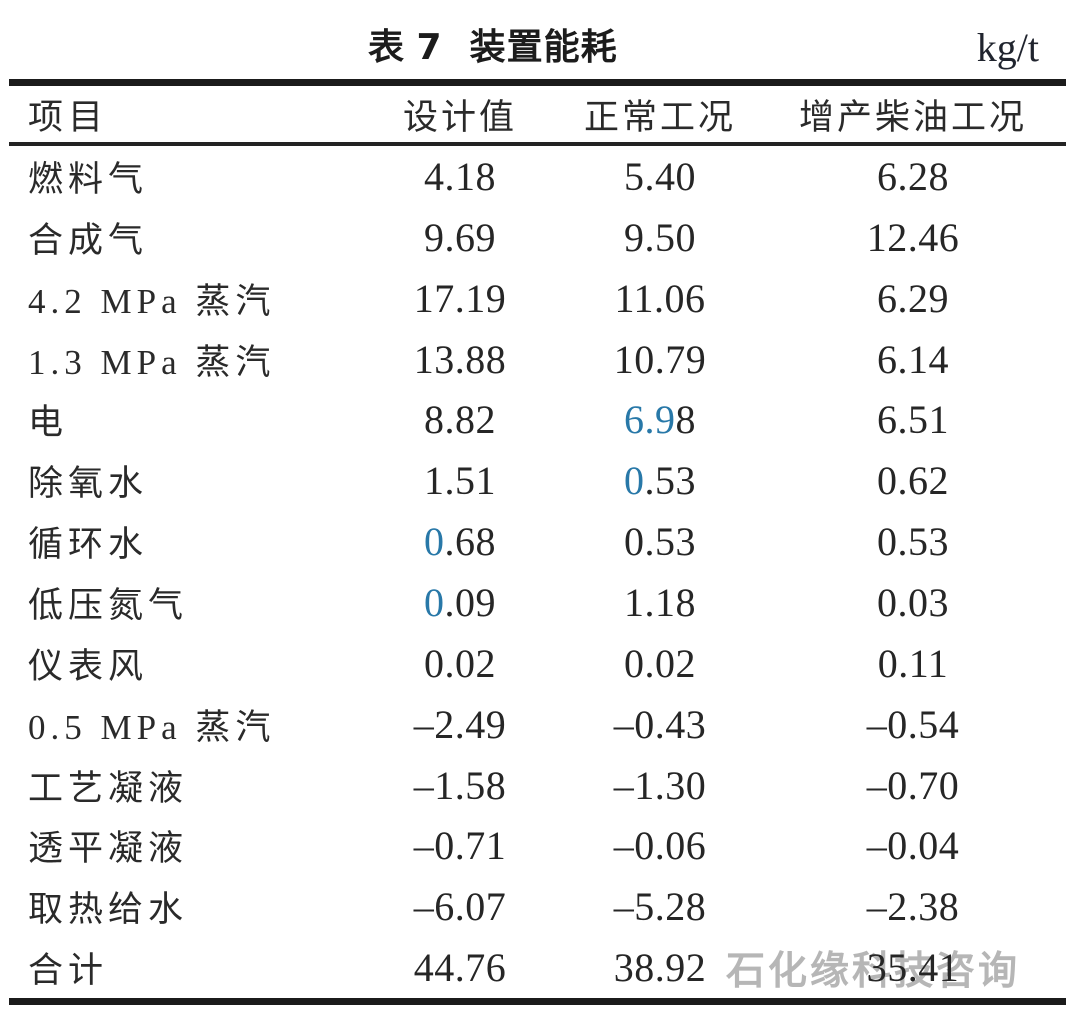  Describe the element at coordinates (460, 846) in the screenshot. I see `cell-value: –0.71` at that location.